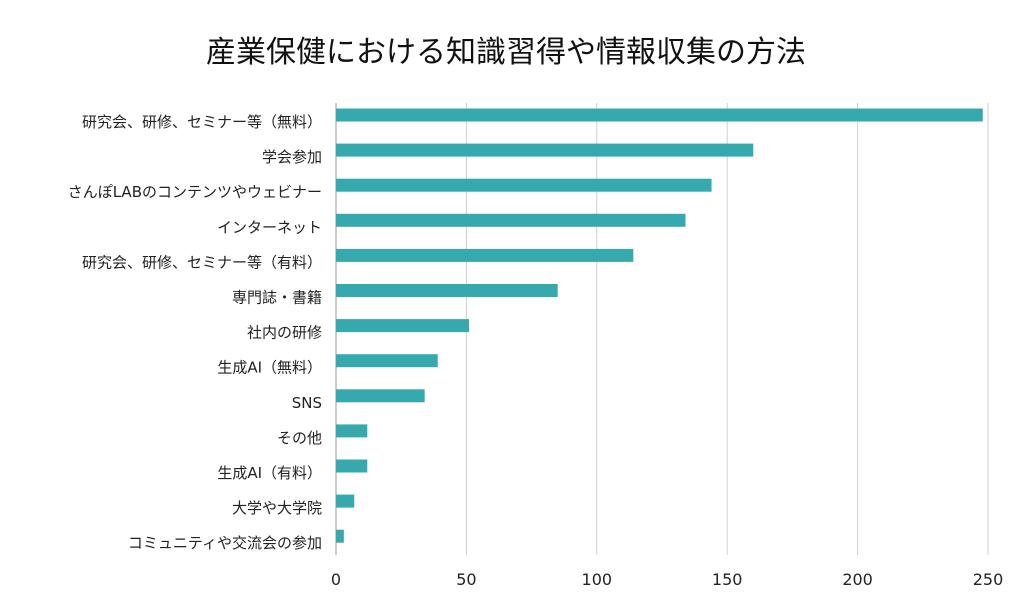  I want to click on category-label: インターネット, so click(269, 227).